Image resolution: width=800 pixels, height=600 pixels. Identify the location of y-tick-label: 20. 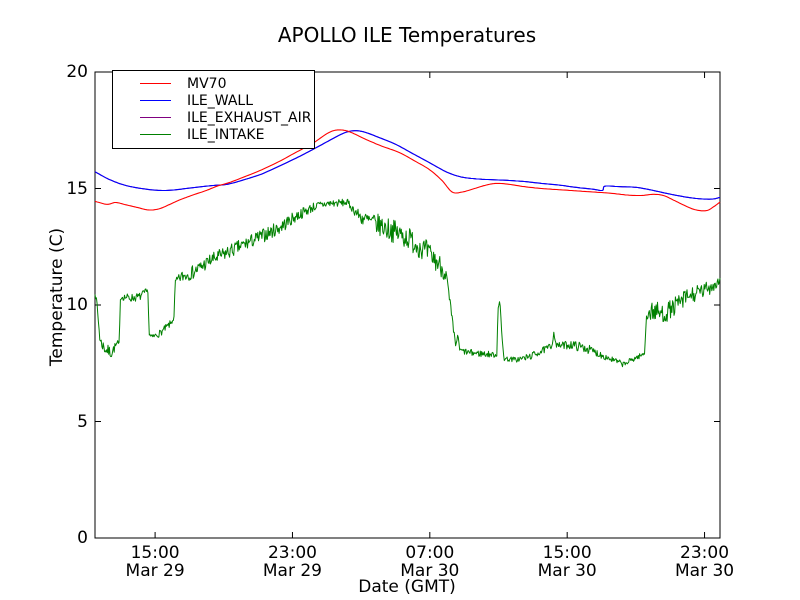
(77, 72).